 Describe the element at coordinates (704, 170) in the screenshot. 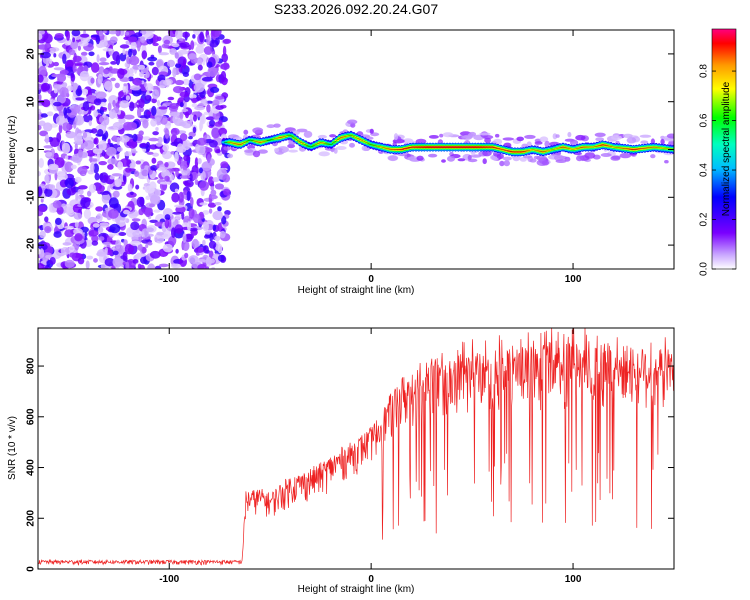

I see `colorbar-tick-label: 0.4` at that location.